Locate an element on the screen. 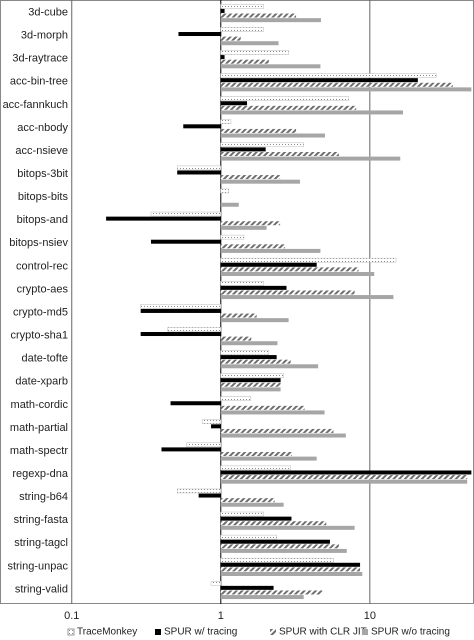 The image size is (474, 640). x-tick-label: 1 is located at coordinates (221, 616).